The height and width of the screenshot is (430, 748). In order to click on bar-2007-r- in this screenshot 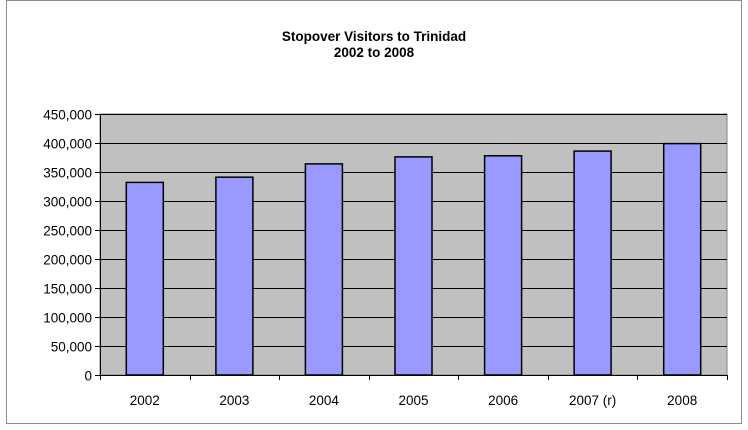, I will do `click(592, 263)`.